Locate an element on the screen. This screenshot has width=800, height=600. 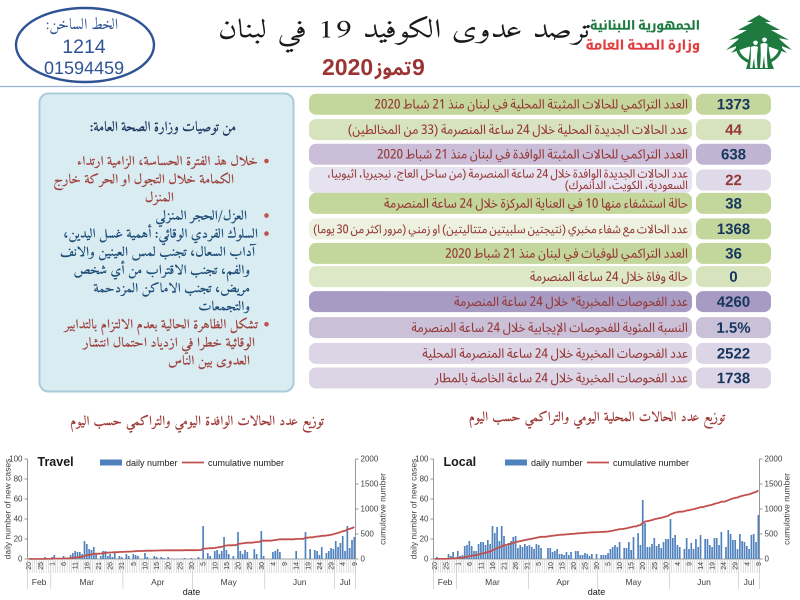
svg-text: Local is located at coordinates (460, 462).